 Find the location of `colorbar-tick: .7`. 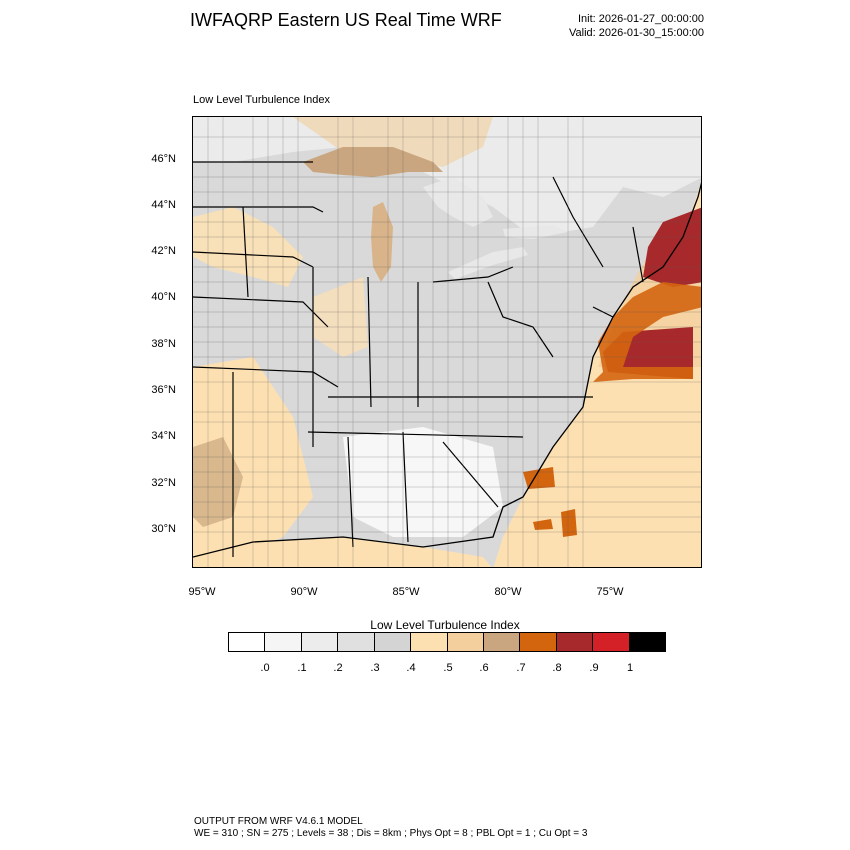

colorbar-tick: .7 is located at coordinates (521, 668).